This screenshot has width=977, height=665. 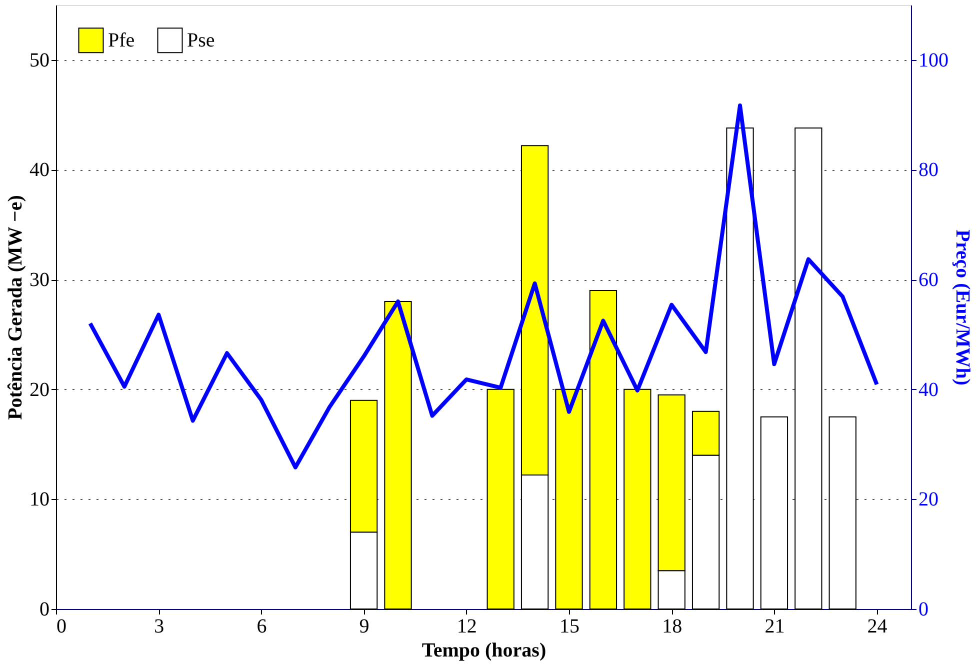 What do you see at coordinates (40, 389) in the screenshot?
I see `y-tick-label: 20` at bounding box center [40, 389].